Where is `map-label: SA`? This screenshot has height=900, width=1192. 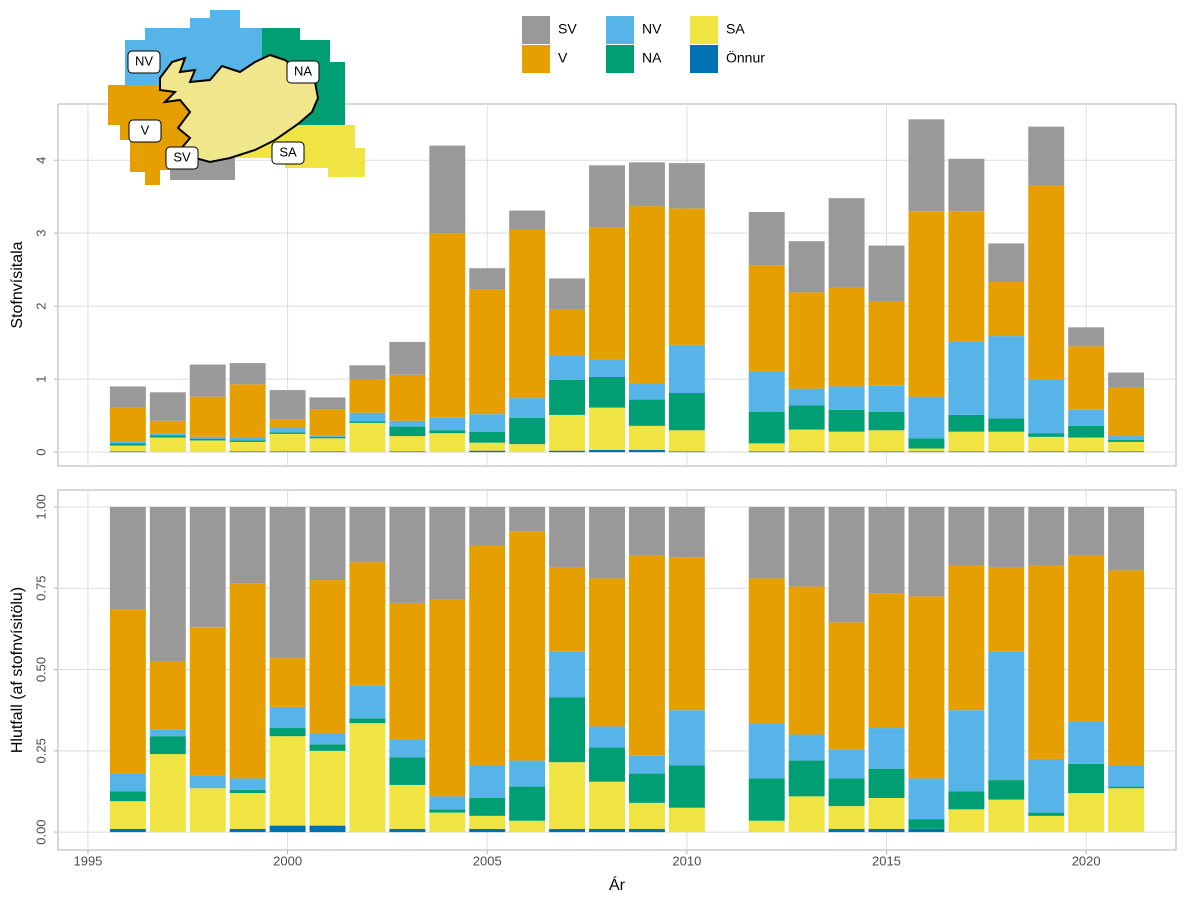 map-label: SA is located at coordinates (288, 151).